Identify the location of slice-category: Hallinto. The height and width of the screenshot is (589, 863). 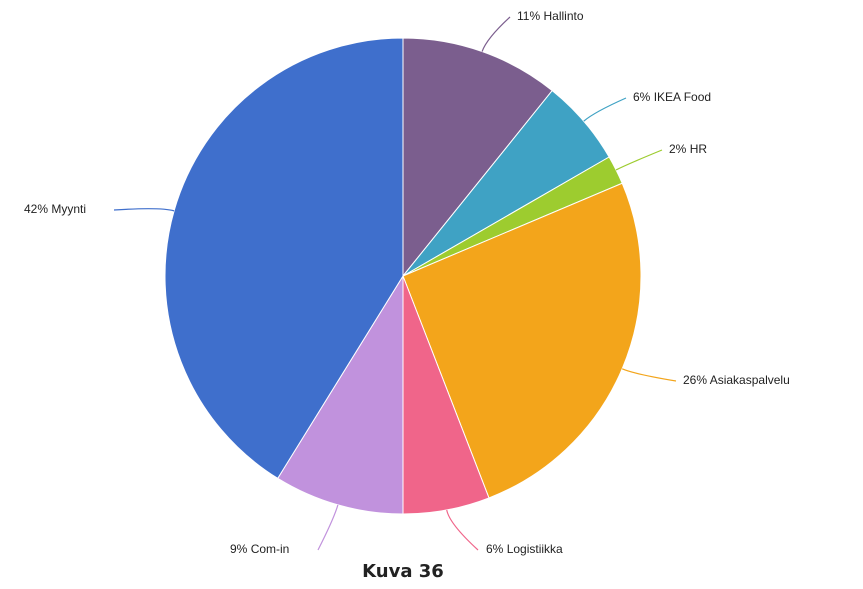
(563, 16).